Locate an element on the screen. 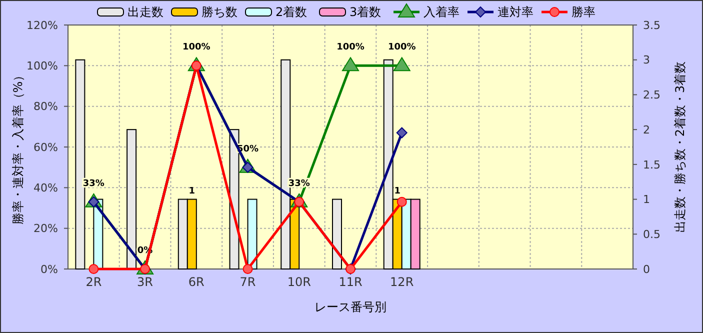 This screenshot has height=333, width=703. x-tick-label: 10R is located at coordinates (299, 282).